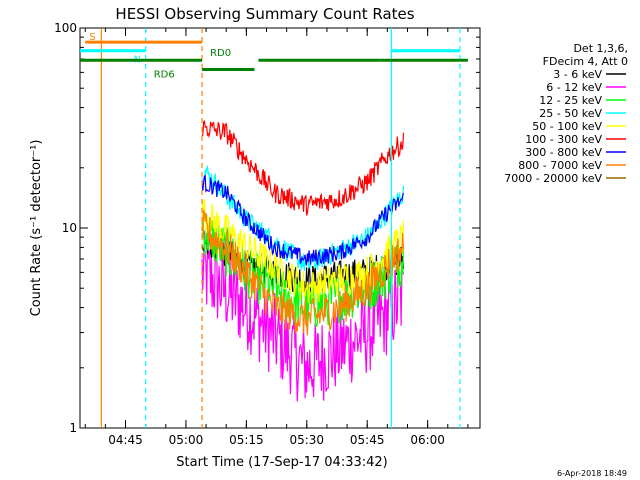 The height and width of the screenshot is (480, 640). Describe the element at coordinates (220, 53) in the screenshot. I see `annotation-label: RD0` at that location.